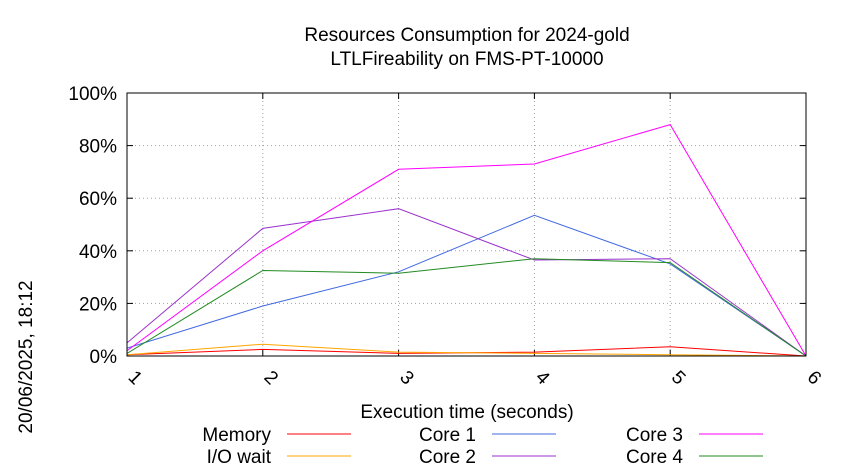 This screenshot has width=850, height=475. What do you see at coordinates (542, 378) in the screenshot?
I see `x-tick-label: 4` at bounding box center [542, 378].